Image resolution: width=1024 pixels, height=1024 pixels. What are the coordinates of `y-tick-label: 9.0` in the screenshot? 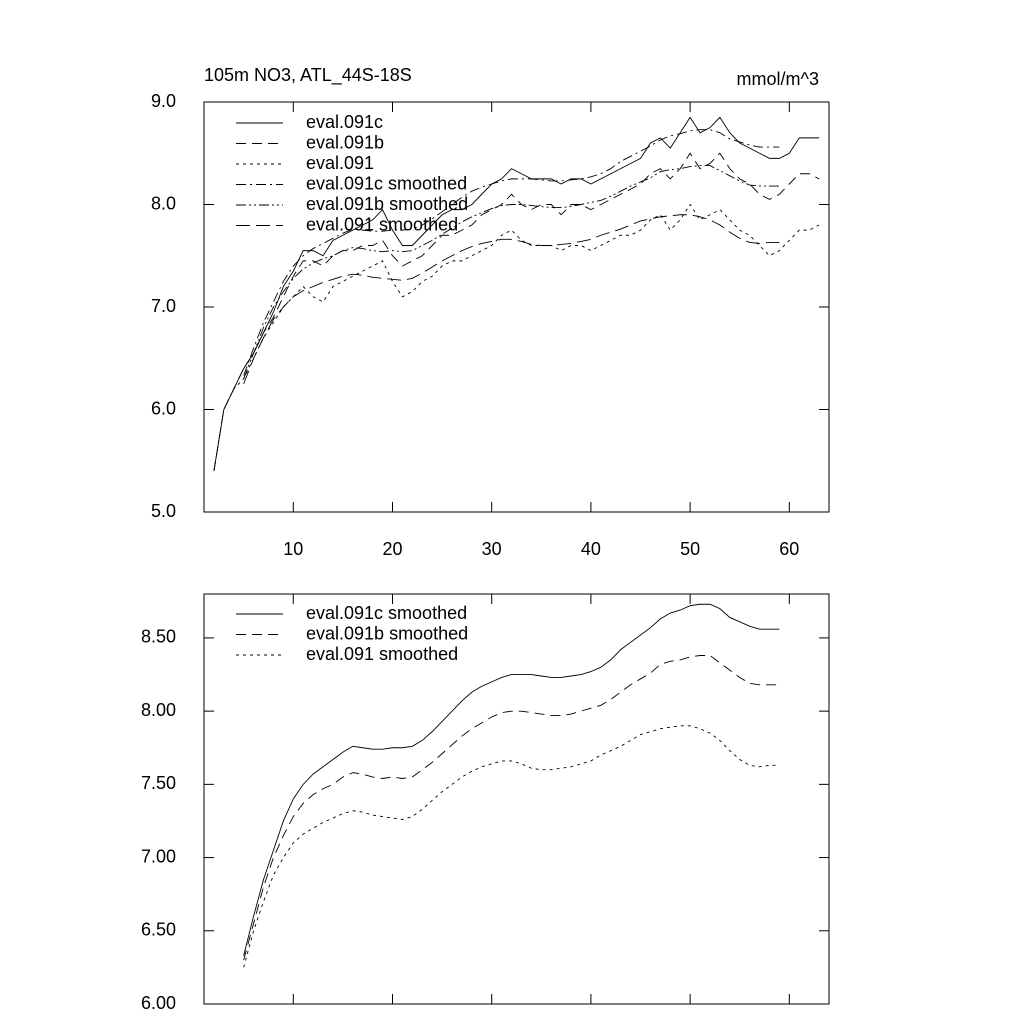 It's located at (163, 101).